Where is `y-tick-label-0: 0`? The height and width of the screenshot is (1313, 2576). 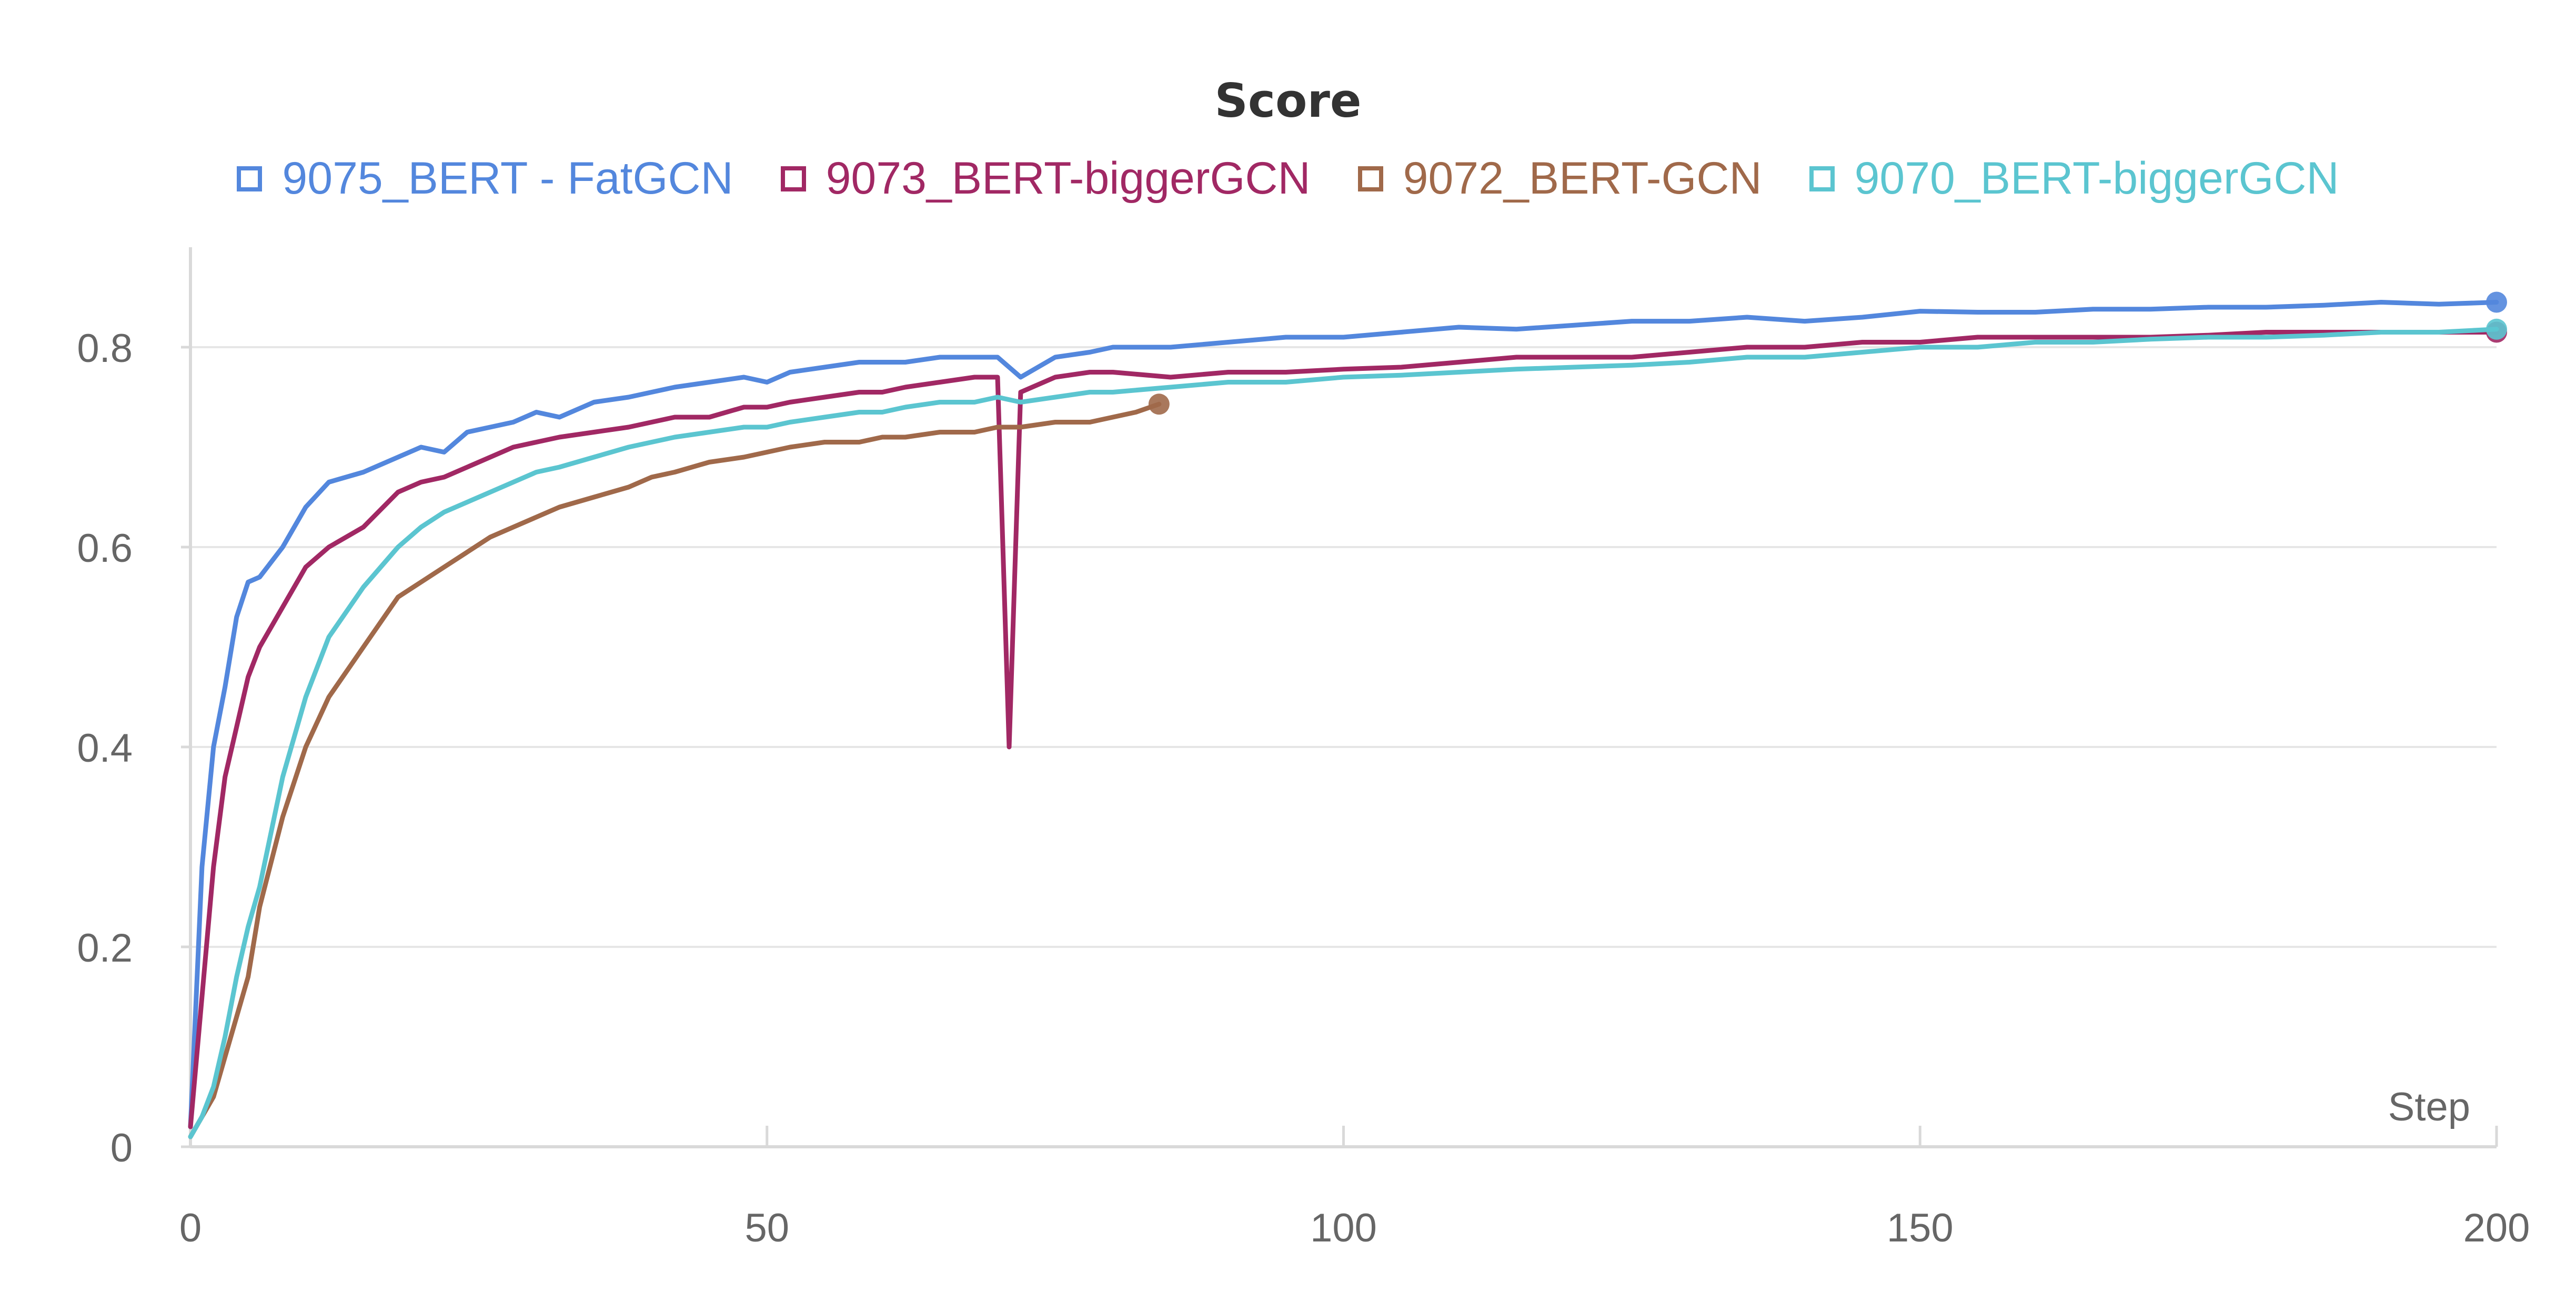
y-tick-label-0: 0 is located at coordinates (122, 1148).